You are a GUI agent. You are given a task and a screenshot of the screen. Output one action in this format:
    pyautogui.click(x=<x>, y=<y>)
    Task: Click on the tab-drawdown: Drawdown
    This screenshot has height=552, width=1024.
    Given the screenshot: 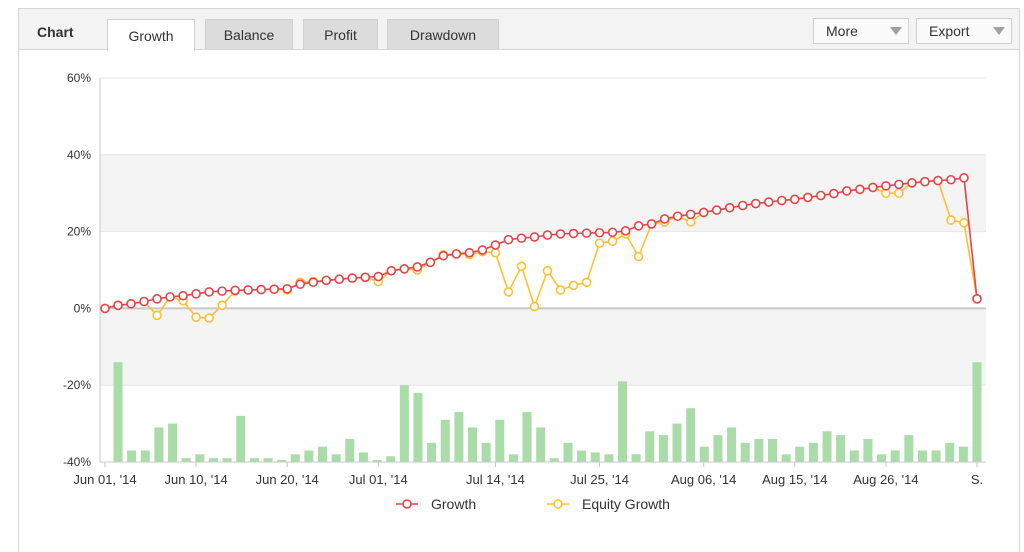 What is the action you would take?
    pyautogui.click(x=443, y=34)
    